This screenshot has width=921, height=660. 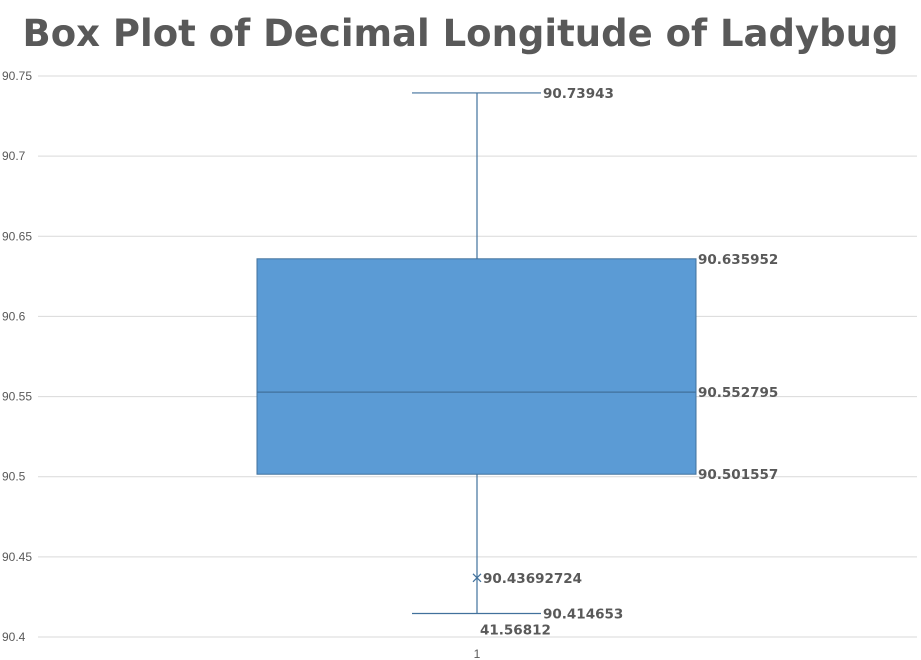 I want to click on y-tick-label: 90.55, so click(x=17, y=397).